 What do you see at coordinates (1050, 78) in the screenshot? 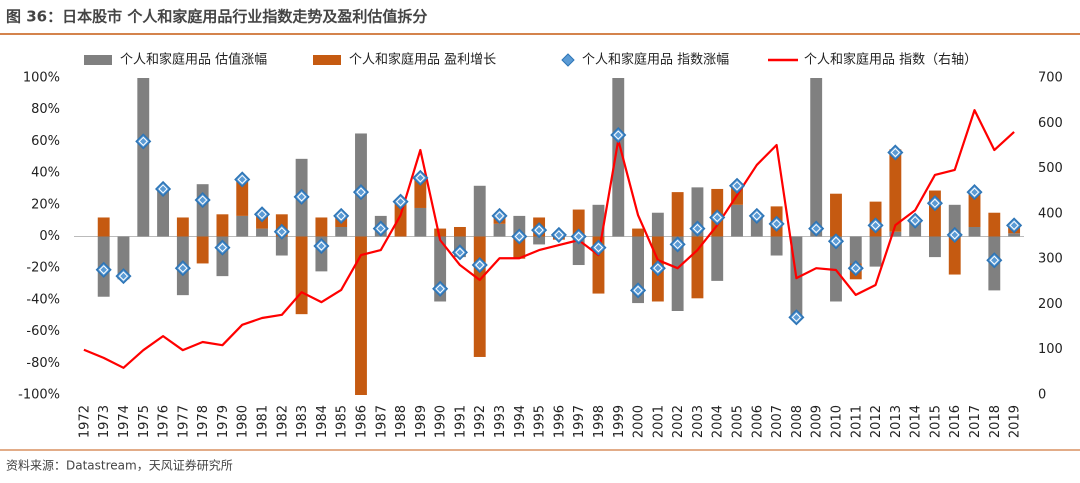
I see `y2-tick-label: 700` at bounding box center [1050, 78].